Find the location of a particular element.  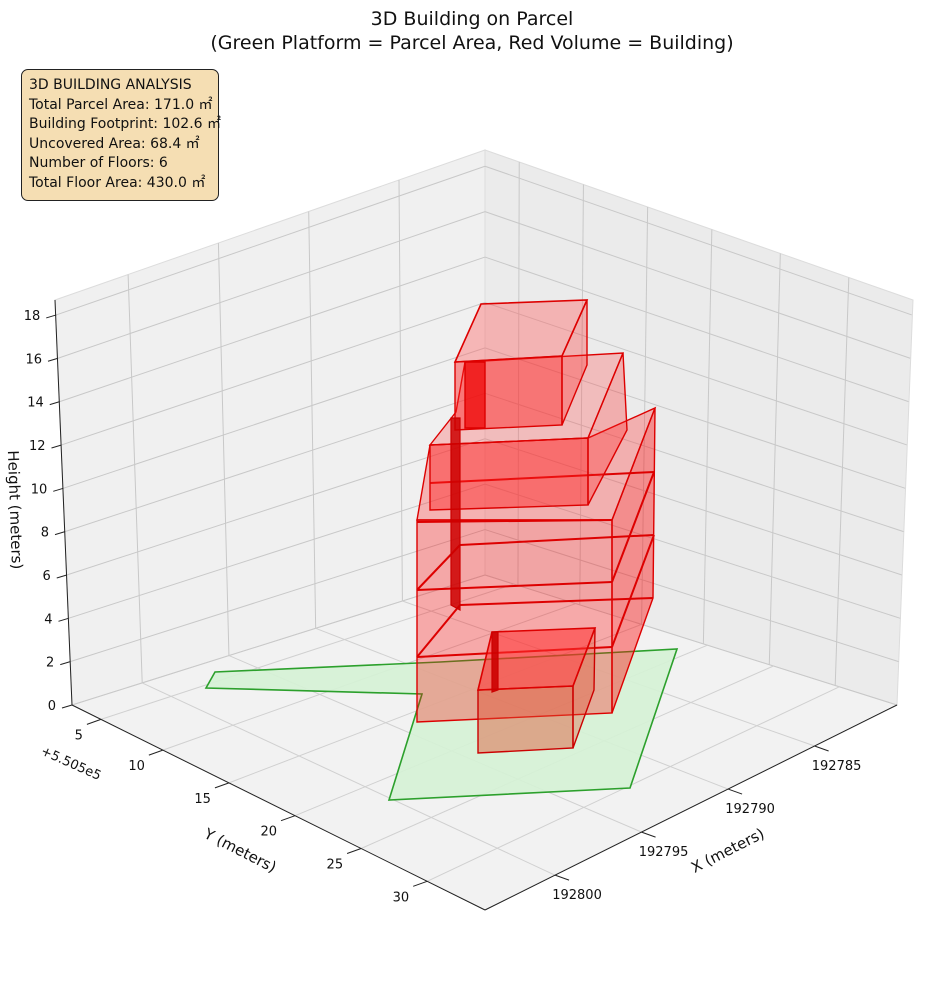

y-axis-line is located at coordinates (278, 807).